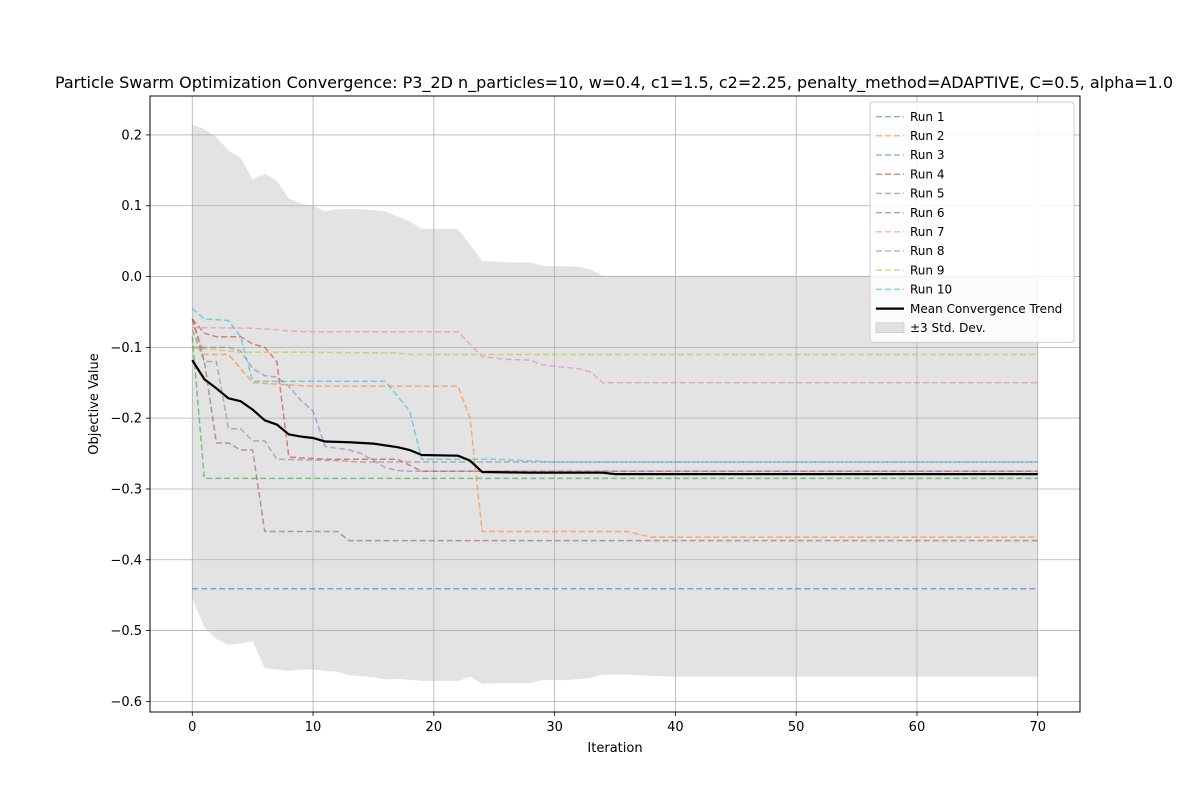 The width and height of the screenshot is (1200, 800). I want to click on legend-label-run-4: Run 4, so click(927, 174).